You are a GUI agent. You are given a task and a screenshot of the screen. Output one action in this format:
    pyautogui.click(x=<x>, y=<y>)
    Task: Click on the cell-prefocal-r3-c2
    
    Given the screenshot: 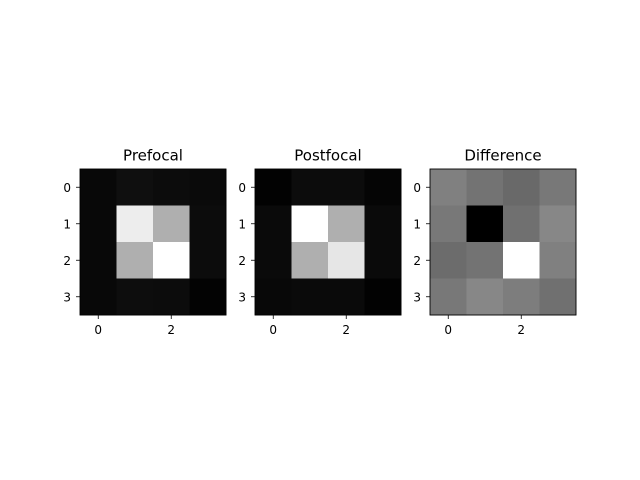 What is the action you would take?
    pyautogui.click(x=171, y=297)
    